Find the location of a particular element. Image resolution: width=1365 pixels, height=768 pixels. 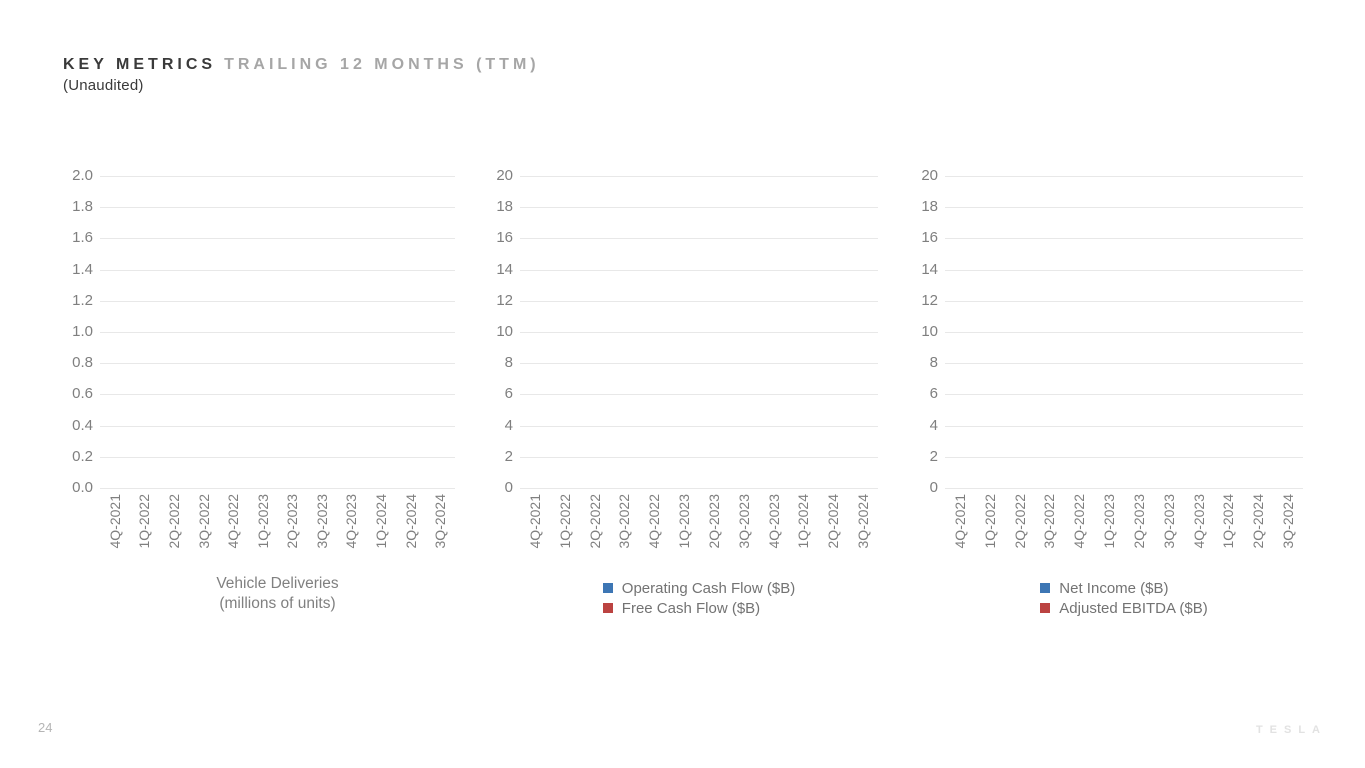

legend-entries: Net Income ($B) Adjusted EBITDA ($B) is located at coordinates (1124, 598).